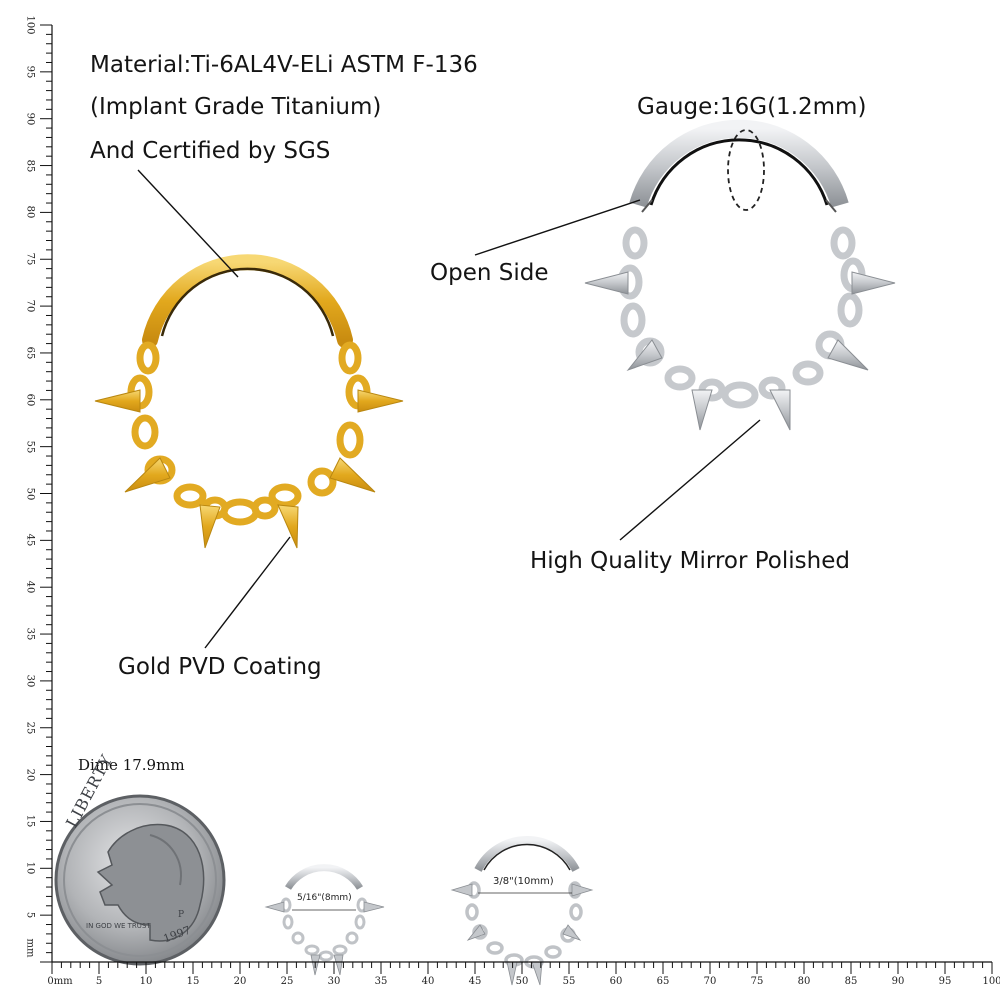 The image size is (1000, 1000). What do you see at coordinates (30, 72) in the screenshot?
I see `ruler-y-tick-label: 95` at bounding box center [30, 72].